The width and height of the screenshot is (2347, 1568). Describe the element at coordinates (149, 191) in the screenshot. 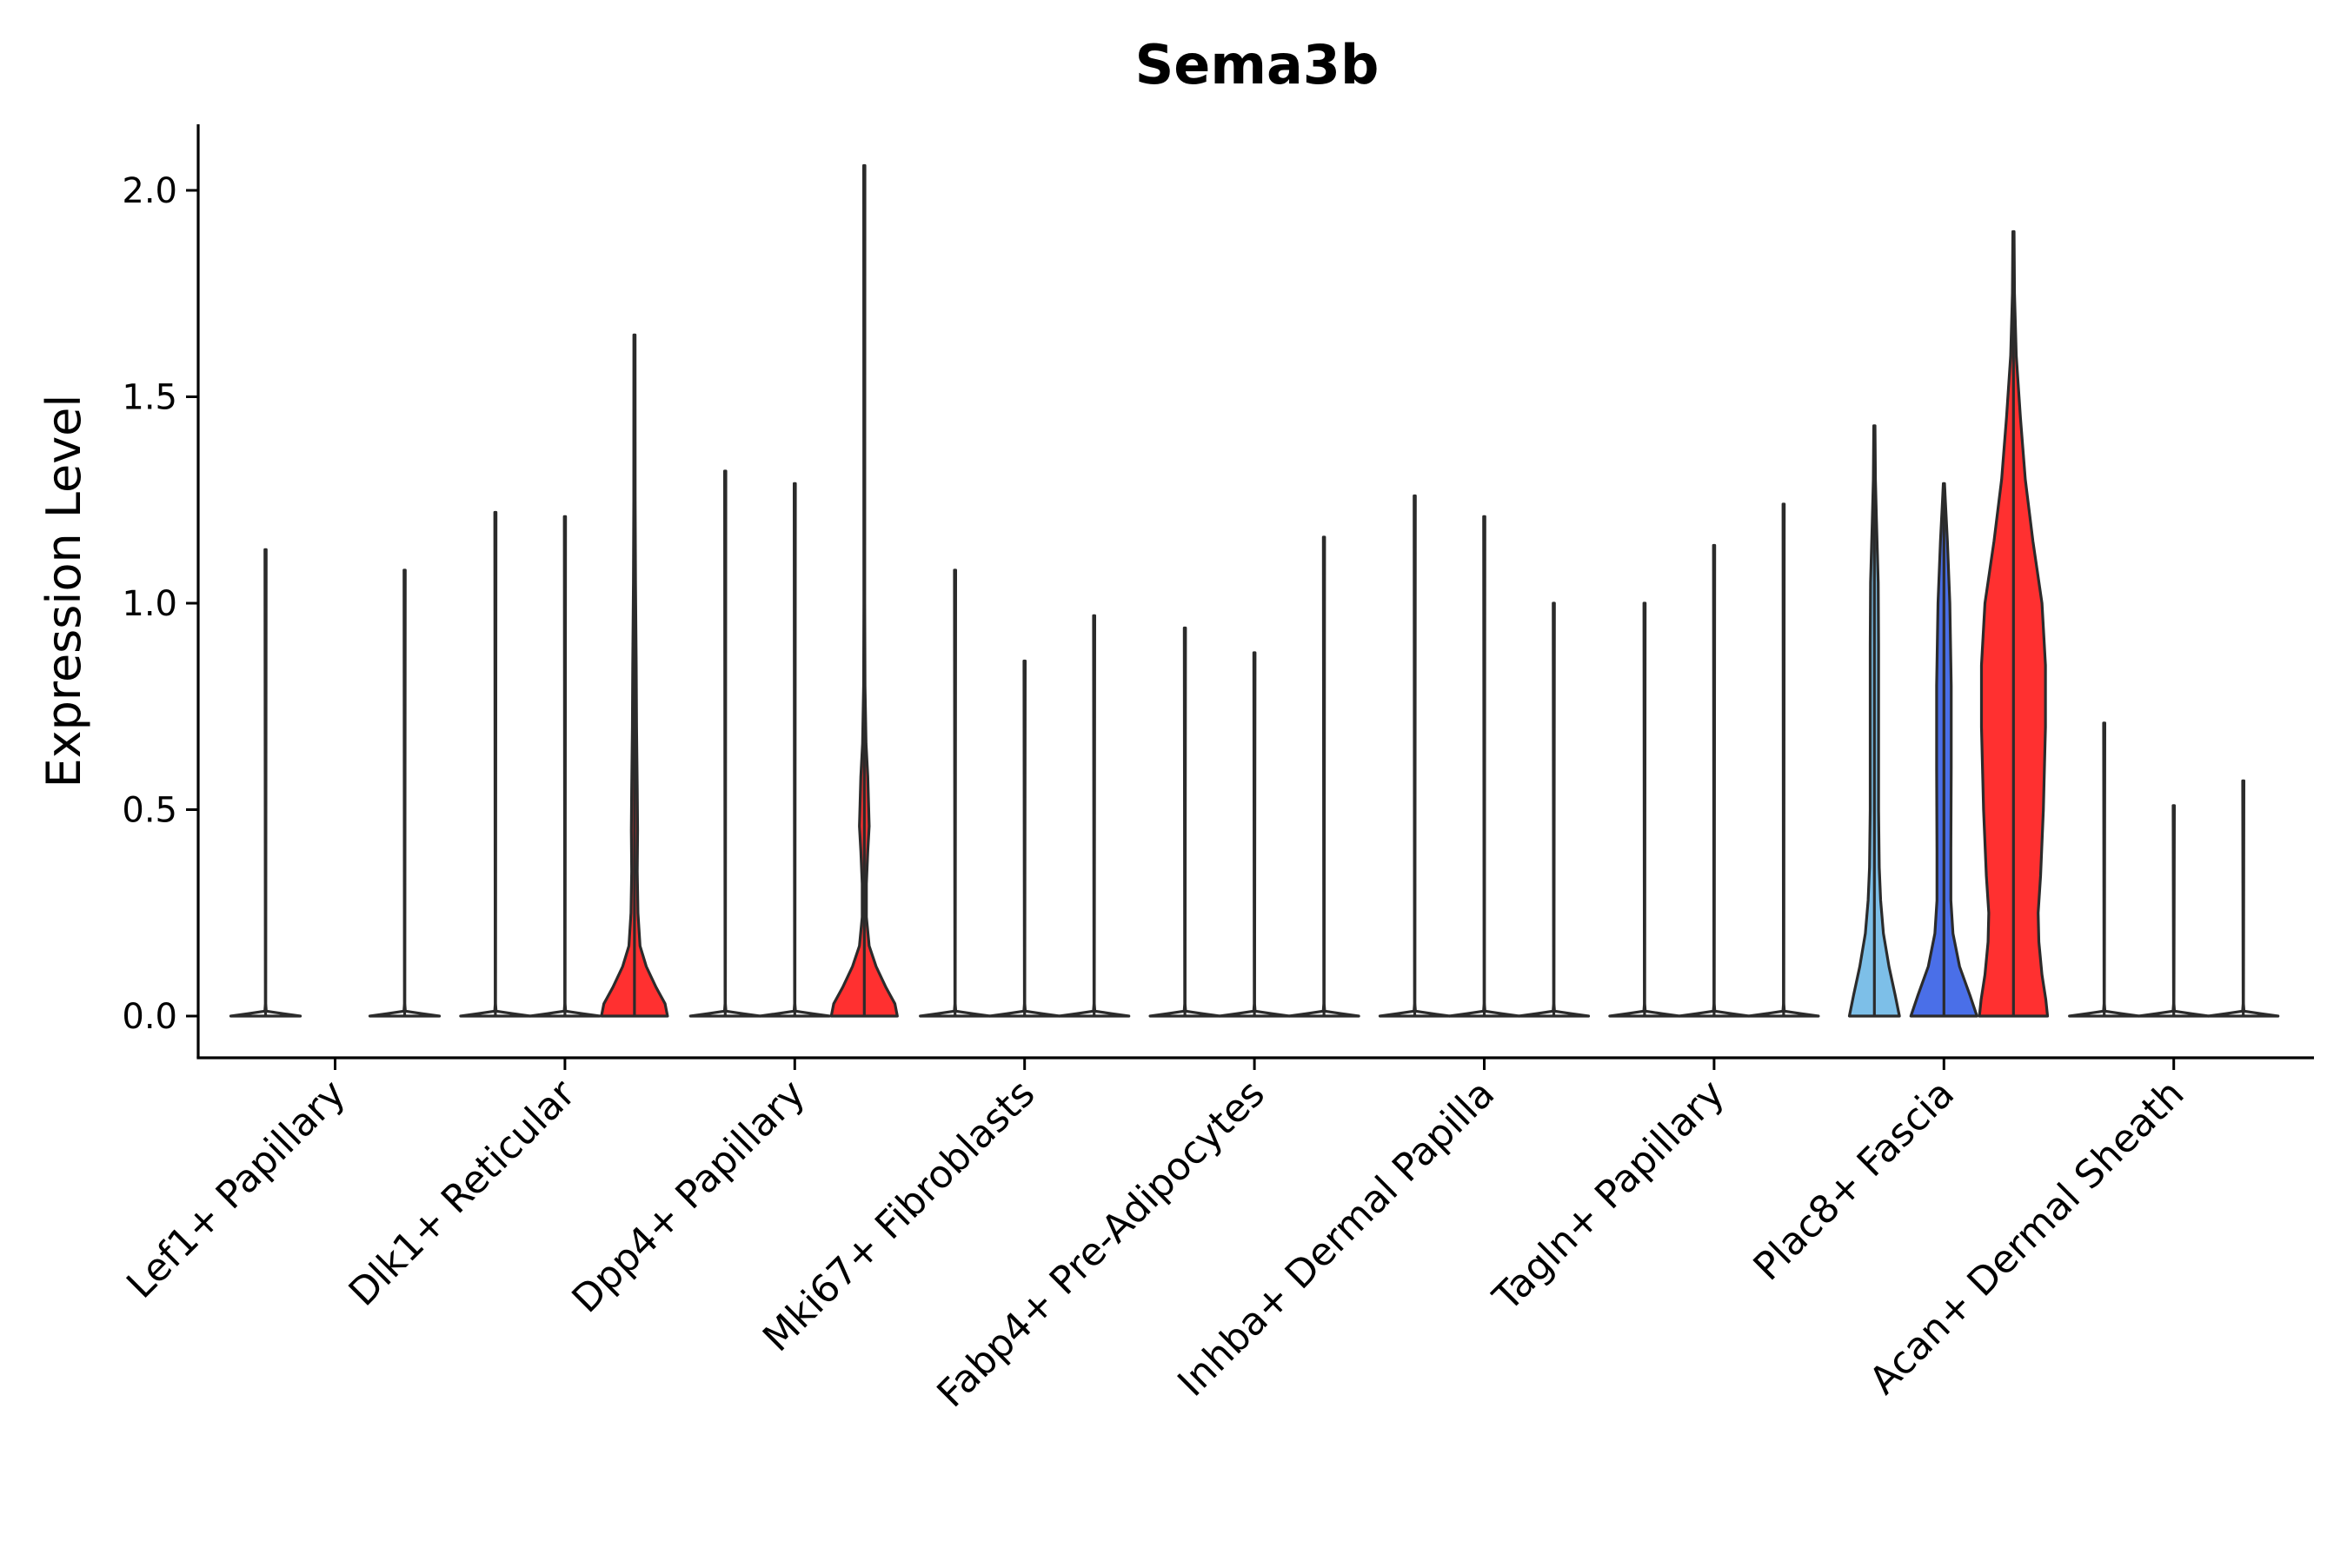

I see `y-tick-label: 2.0` at that location.